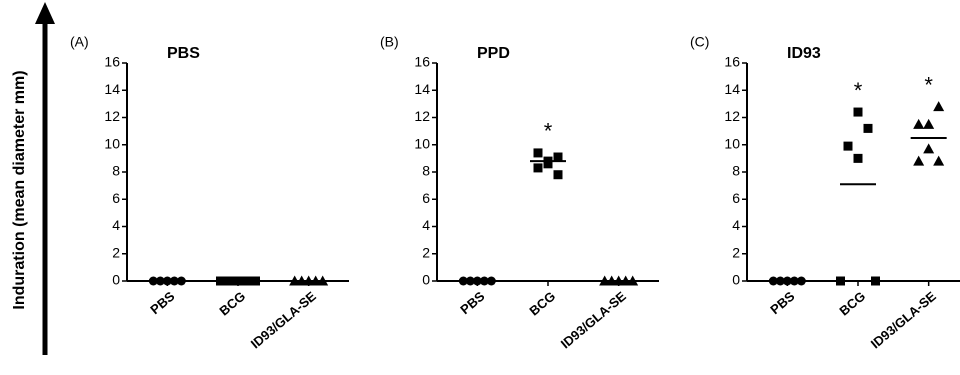  I want to click on y-axis-label: Induration (mean diameter mm), so click(19, 189).